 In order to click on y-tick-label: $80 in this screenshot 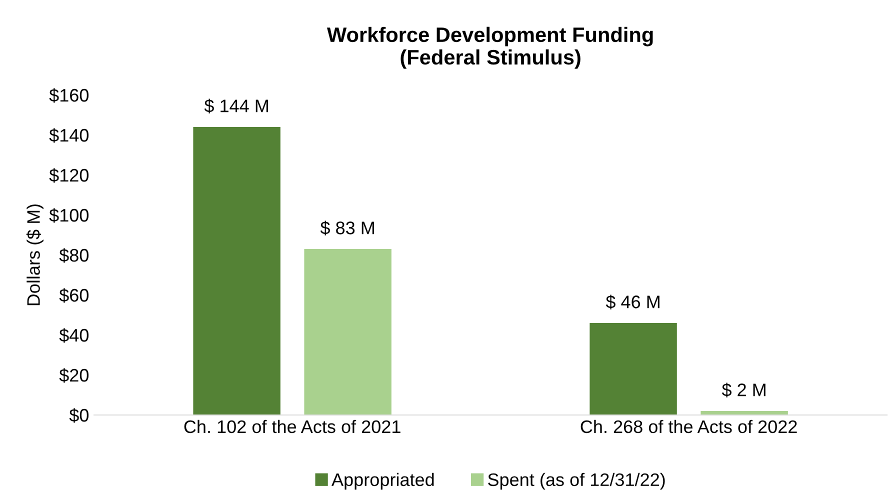, I will do `click(74, 255)`.